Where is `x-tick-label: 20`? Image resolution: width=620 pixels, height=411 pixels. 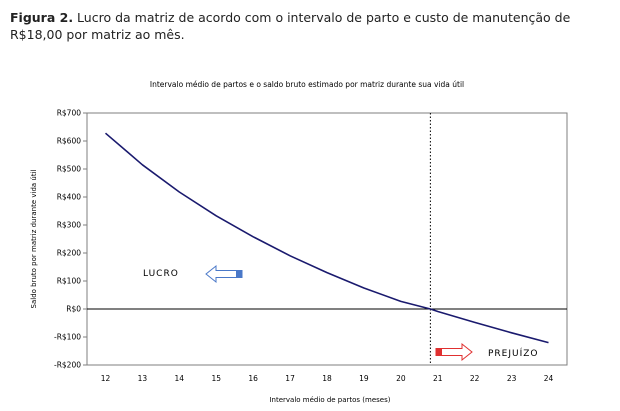 x-tick-label: 20 is located at coordinates (401, 378).